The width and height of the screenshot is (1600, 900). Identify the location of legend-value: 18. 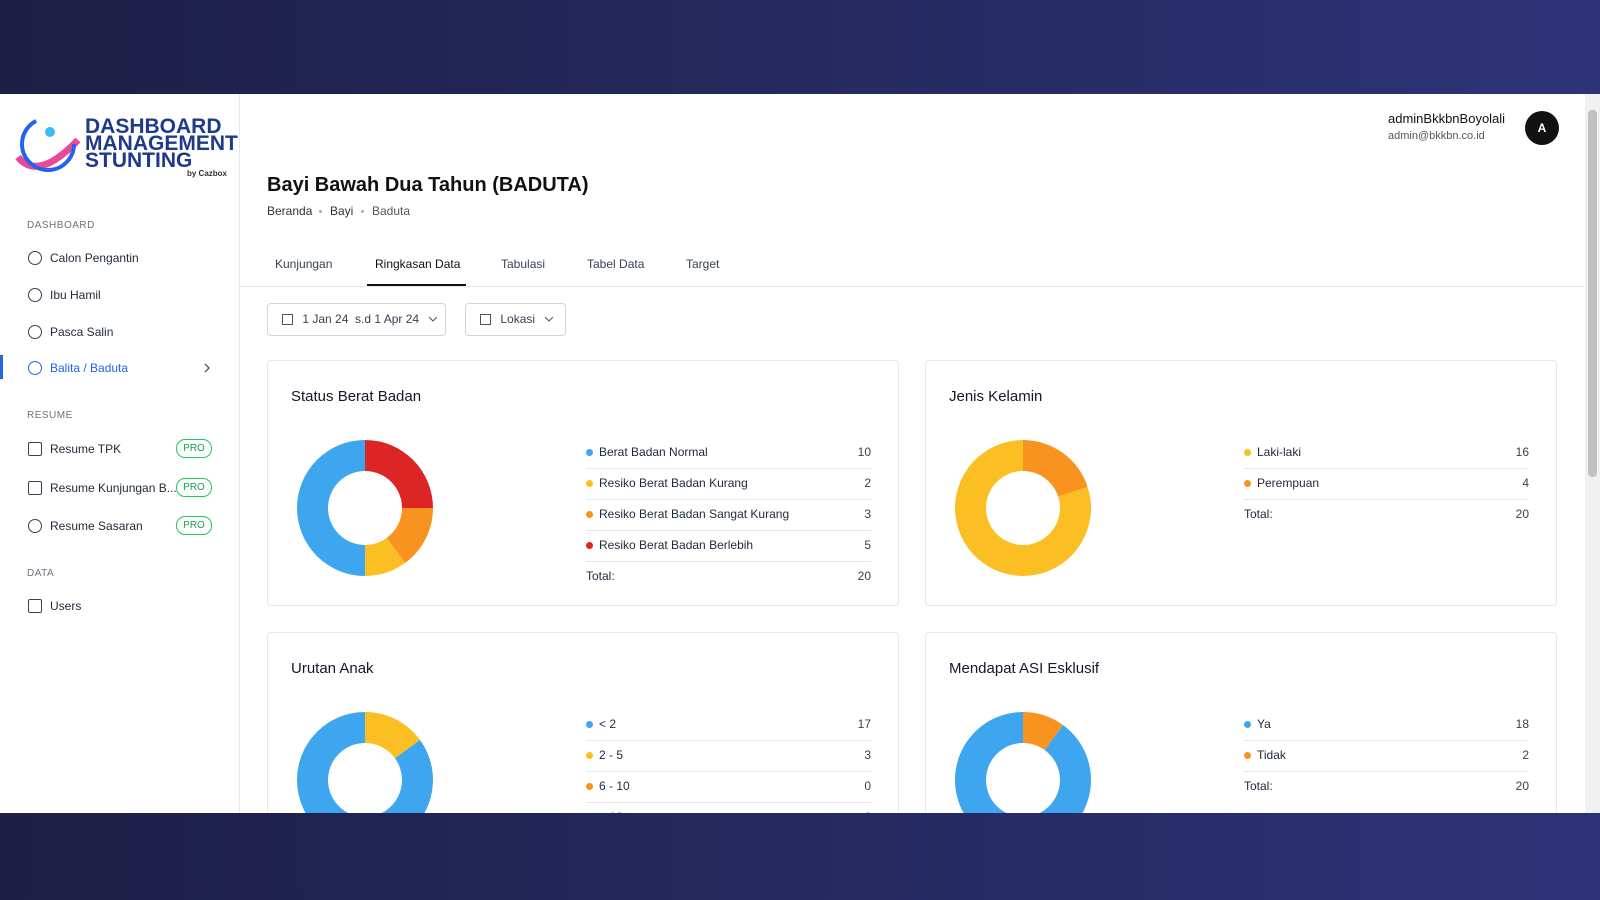
(1522, 724).